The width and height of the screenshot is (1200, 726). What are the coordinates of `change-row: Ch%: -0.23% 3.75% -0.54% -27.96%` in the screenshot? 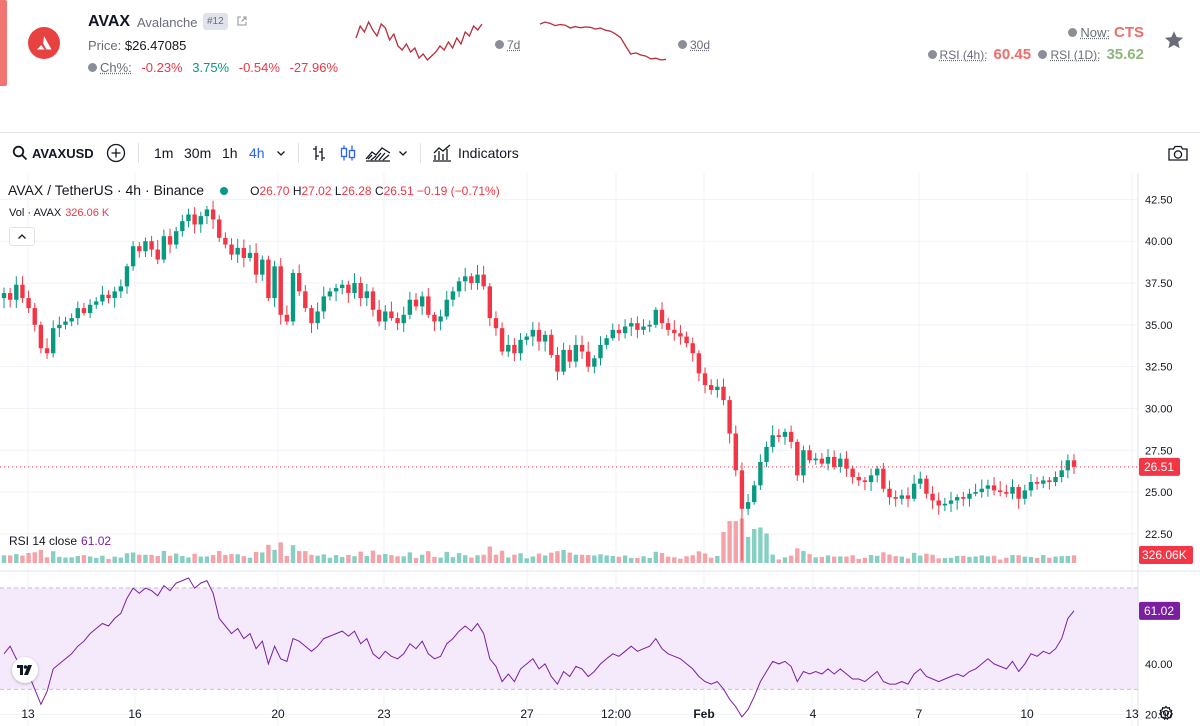 It's located at (213, 67).